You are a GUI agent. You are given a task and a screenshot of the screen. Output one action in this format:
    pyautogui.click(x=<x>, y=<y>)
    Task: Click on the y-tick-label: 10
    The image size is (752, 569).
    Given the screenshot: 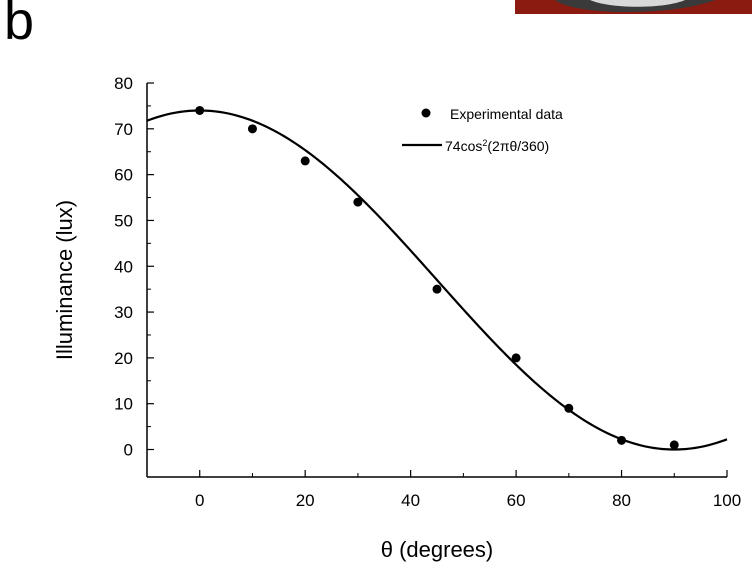 What is the action you would take?
    pyautogui.click(x=123, y=404)
    